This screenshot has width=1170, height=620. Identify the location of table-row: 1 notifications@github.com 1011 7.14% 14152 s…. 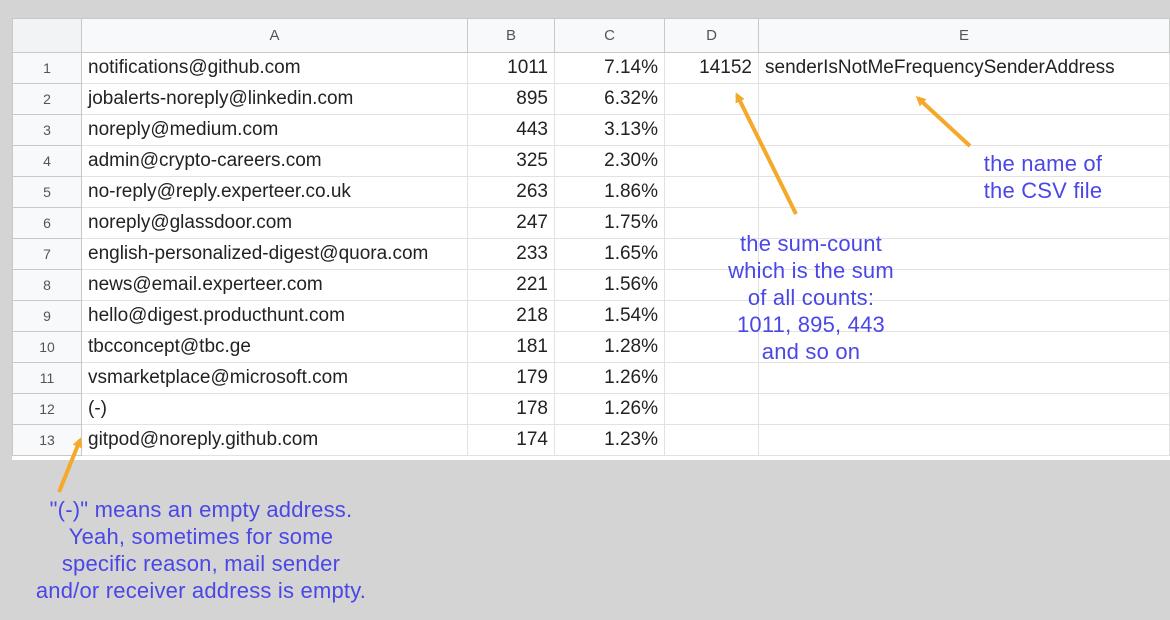
(591, 68).